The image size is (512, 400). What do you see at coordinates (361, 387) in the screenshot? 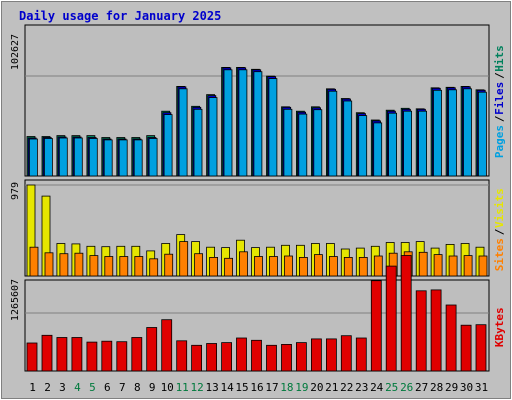
I see `x-tick-label-day-23: 23` at bounding box center [361, 387].